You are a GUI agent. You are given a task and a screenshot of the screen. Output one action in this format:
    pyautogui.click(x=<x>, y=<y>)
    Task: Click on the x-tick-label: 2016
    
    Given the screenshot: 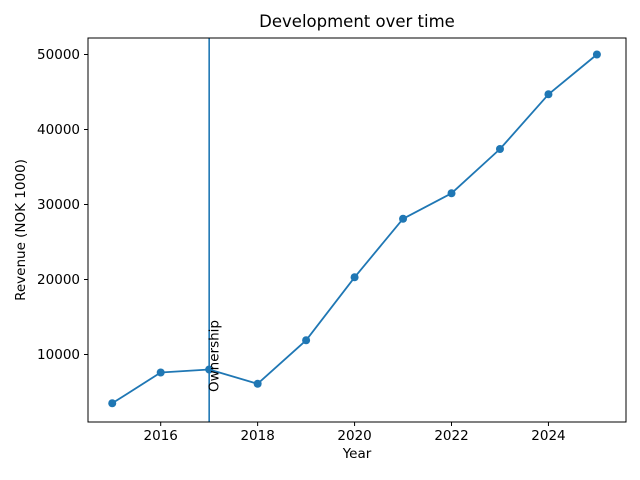 What is the action you would take?
    pyautogui.click(x=161, y=436)
    